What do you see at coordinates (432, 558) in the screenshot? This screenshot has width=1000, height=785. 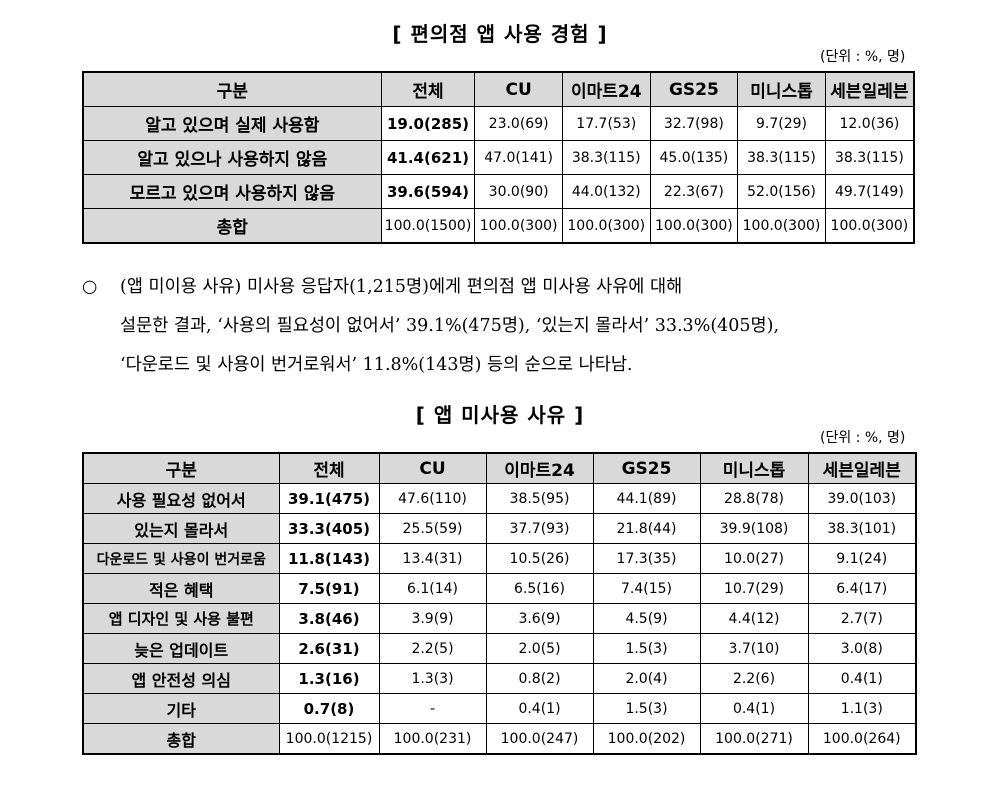 I see `cell: 13.4(31)` at bounding box center [432, 558].